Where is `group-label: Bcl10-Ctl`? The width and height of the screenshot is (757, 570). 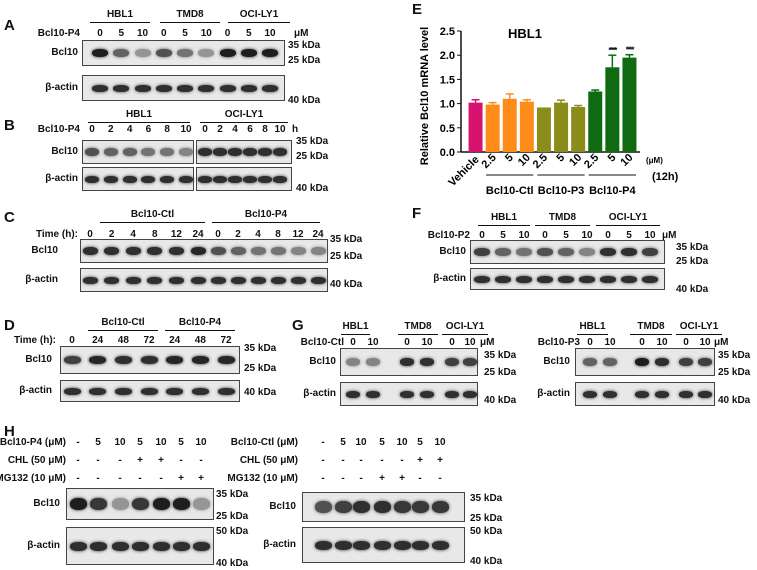
group-label: Bcl10-Ctl is located at coordinates (123, 322).